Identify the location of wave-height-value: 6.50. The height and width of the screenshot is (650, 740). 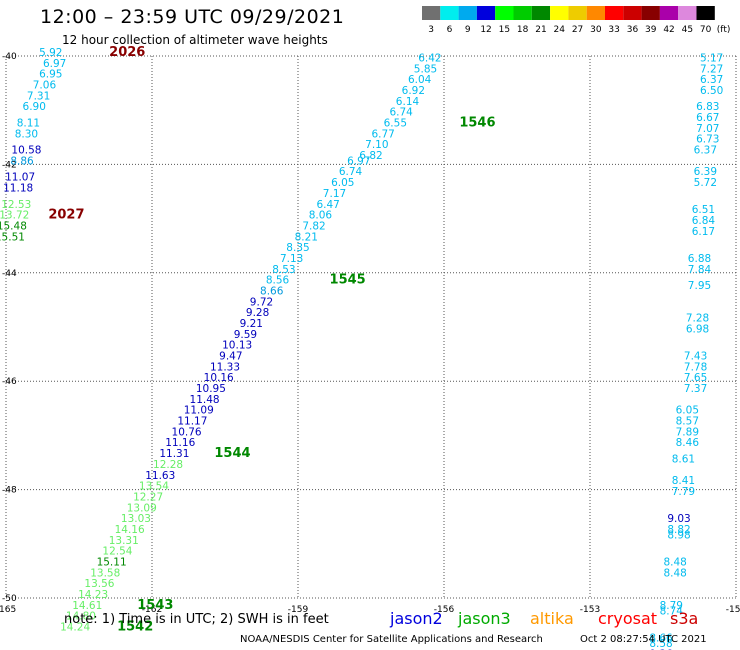
(711, 91).